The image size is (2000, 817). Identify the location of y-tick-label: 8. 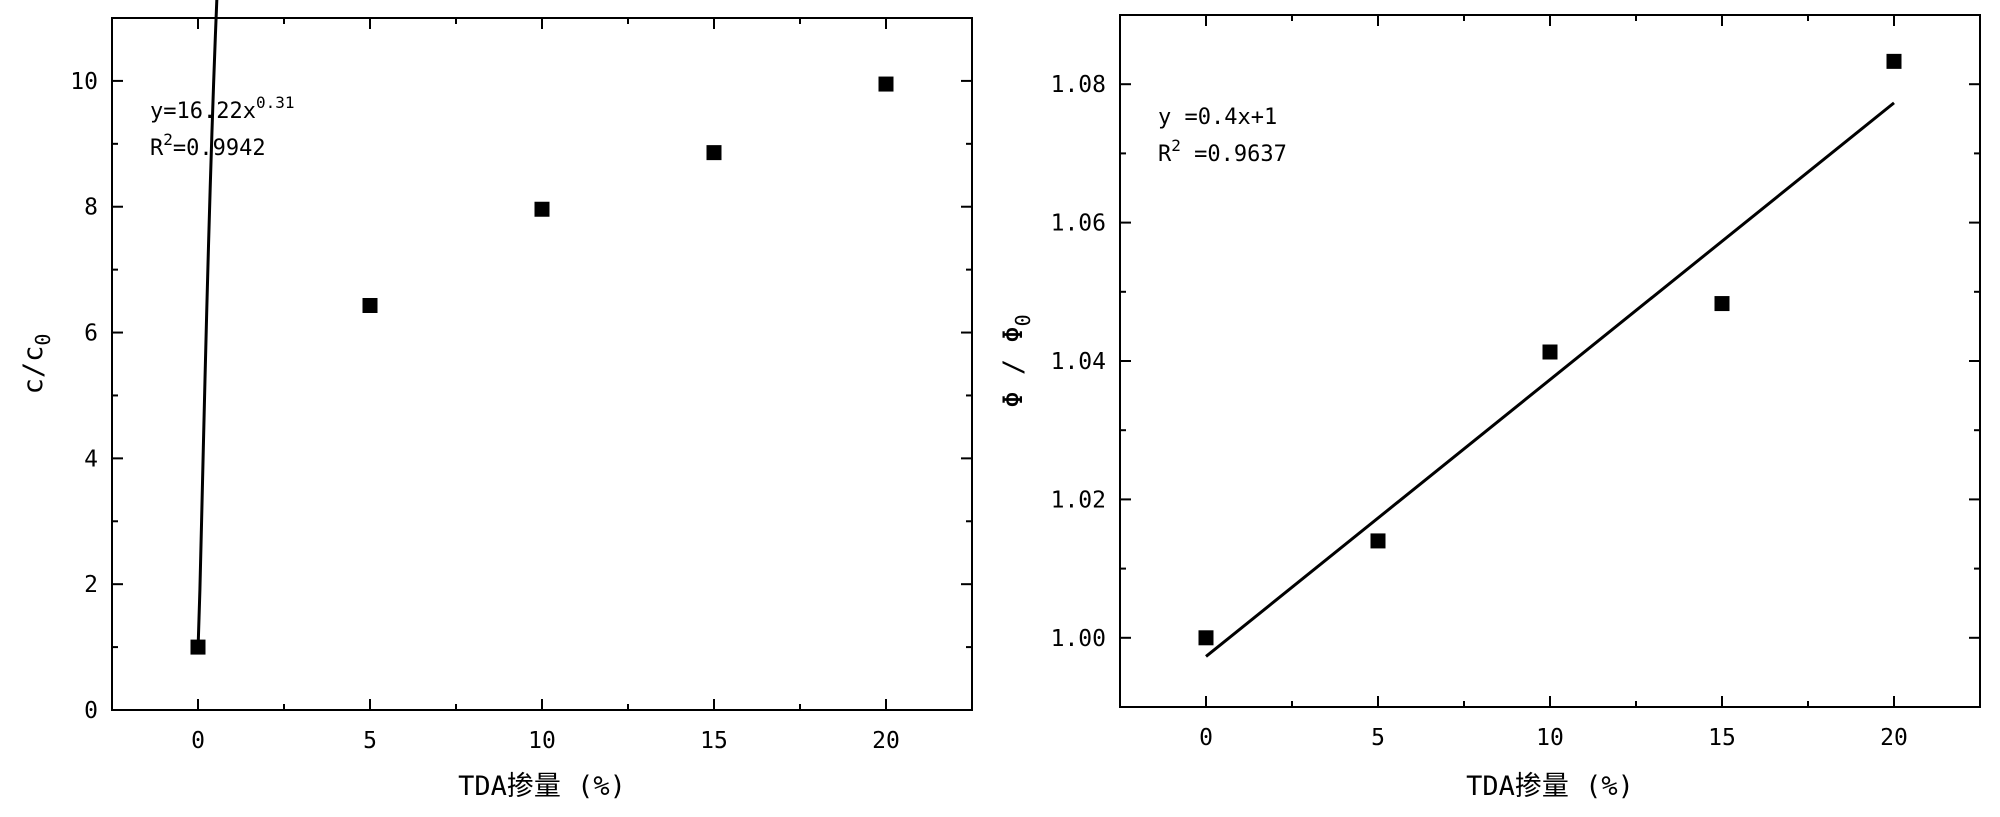
(91, 208).